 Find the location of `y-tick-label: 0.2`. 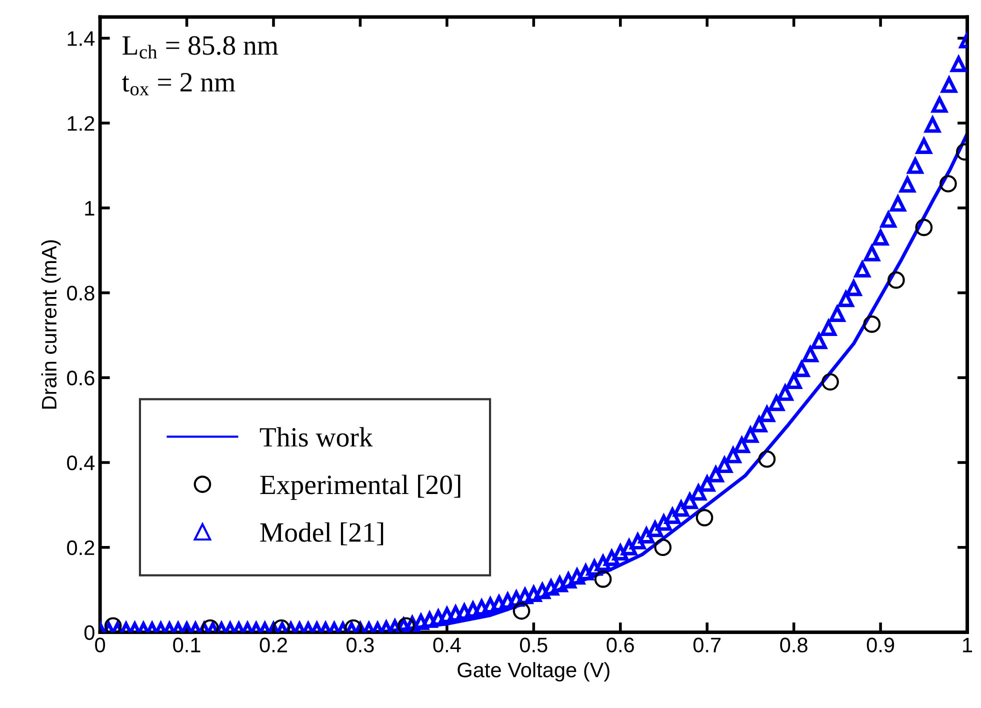

y-tick-label: 0.2 is located at coordinates (80, 548).